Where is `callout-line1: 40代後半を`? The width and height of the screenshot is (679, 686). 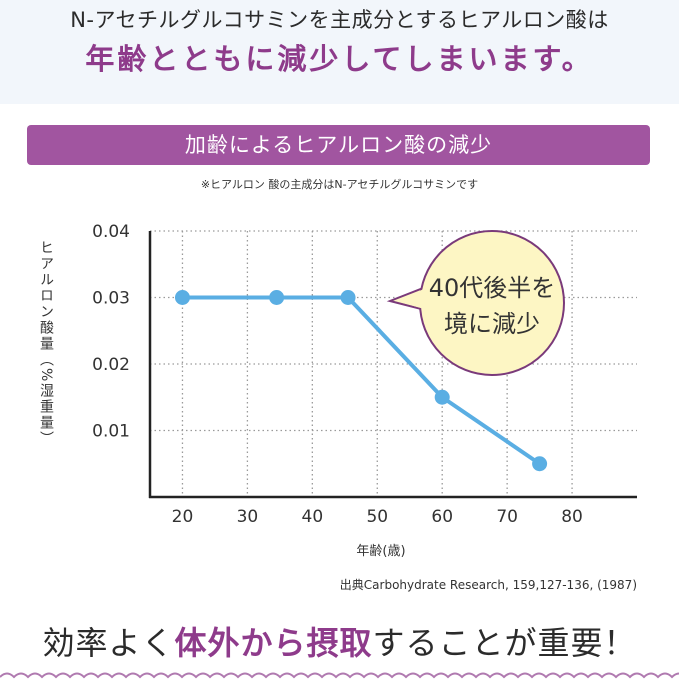 callout-line1: 40代後半を is located at coordinates (492, 288).